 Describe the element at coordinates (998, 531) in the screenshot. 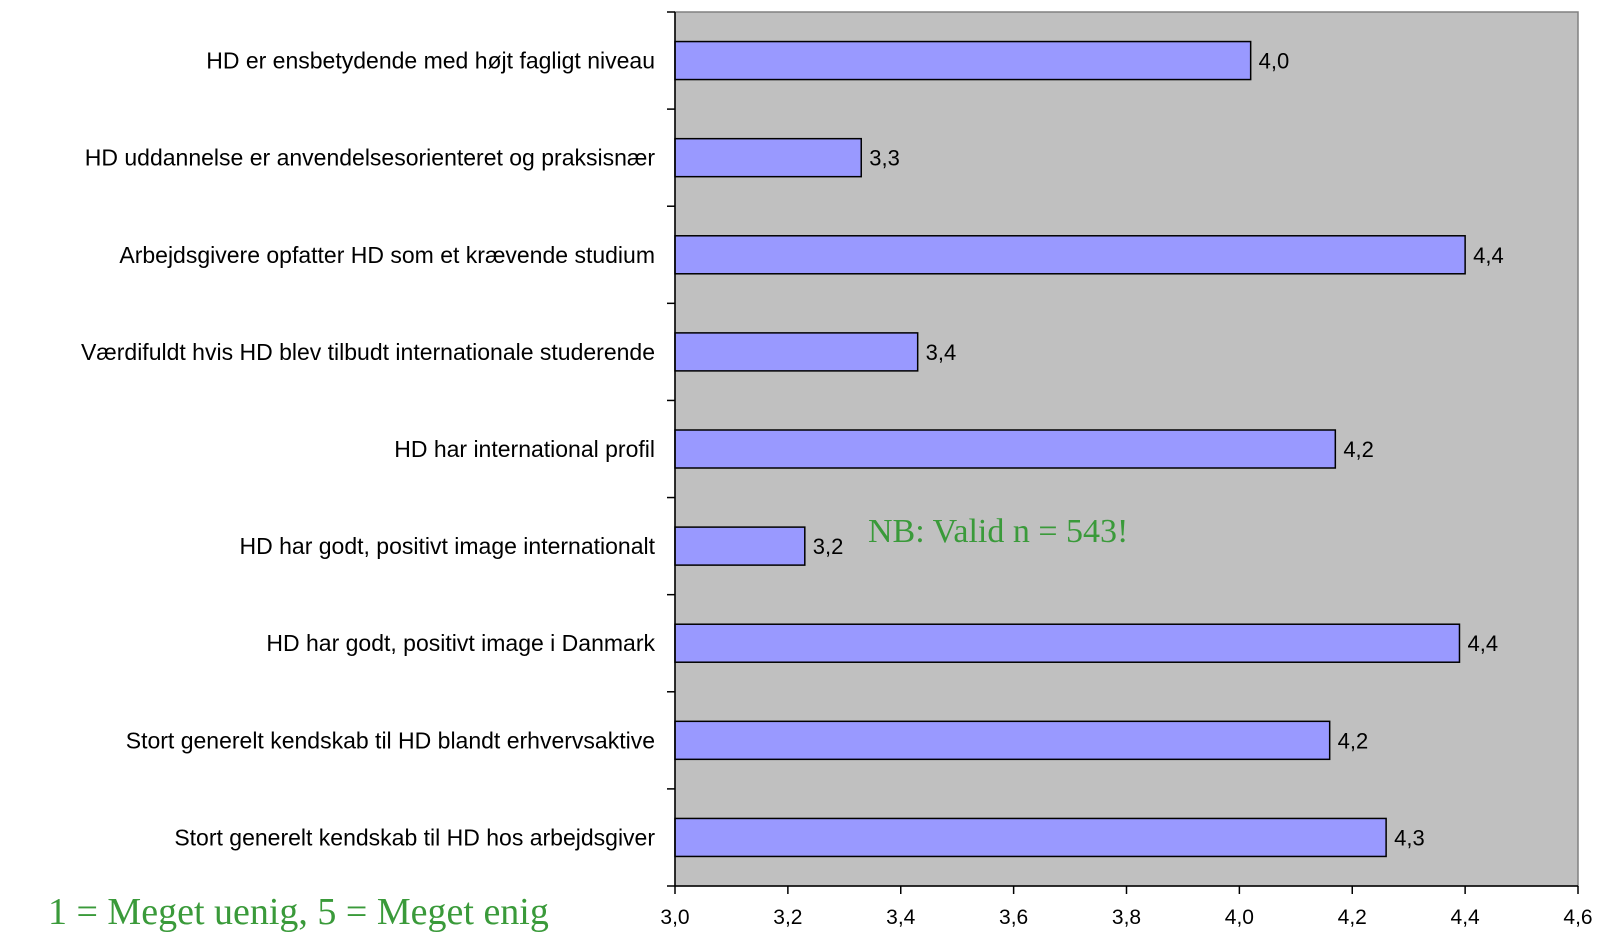

I see `sample-size-note: NB: Valid n = 543!` at that location.